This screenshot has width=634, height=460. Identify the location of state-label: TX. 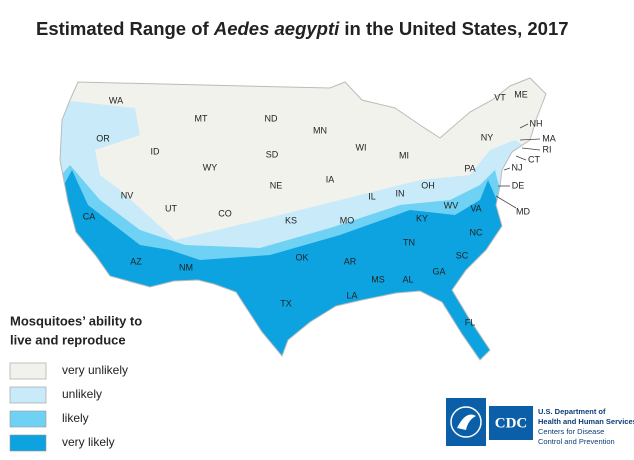
(286, 303).